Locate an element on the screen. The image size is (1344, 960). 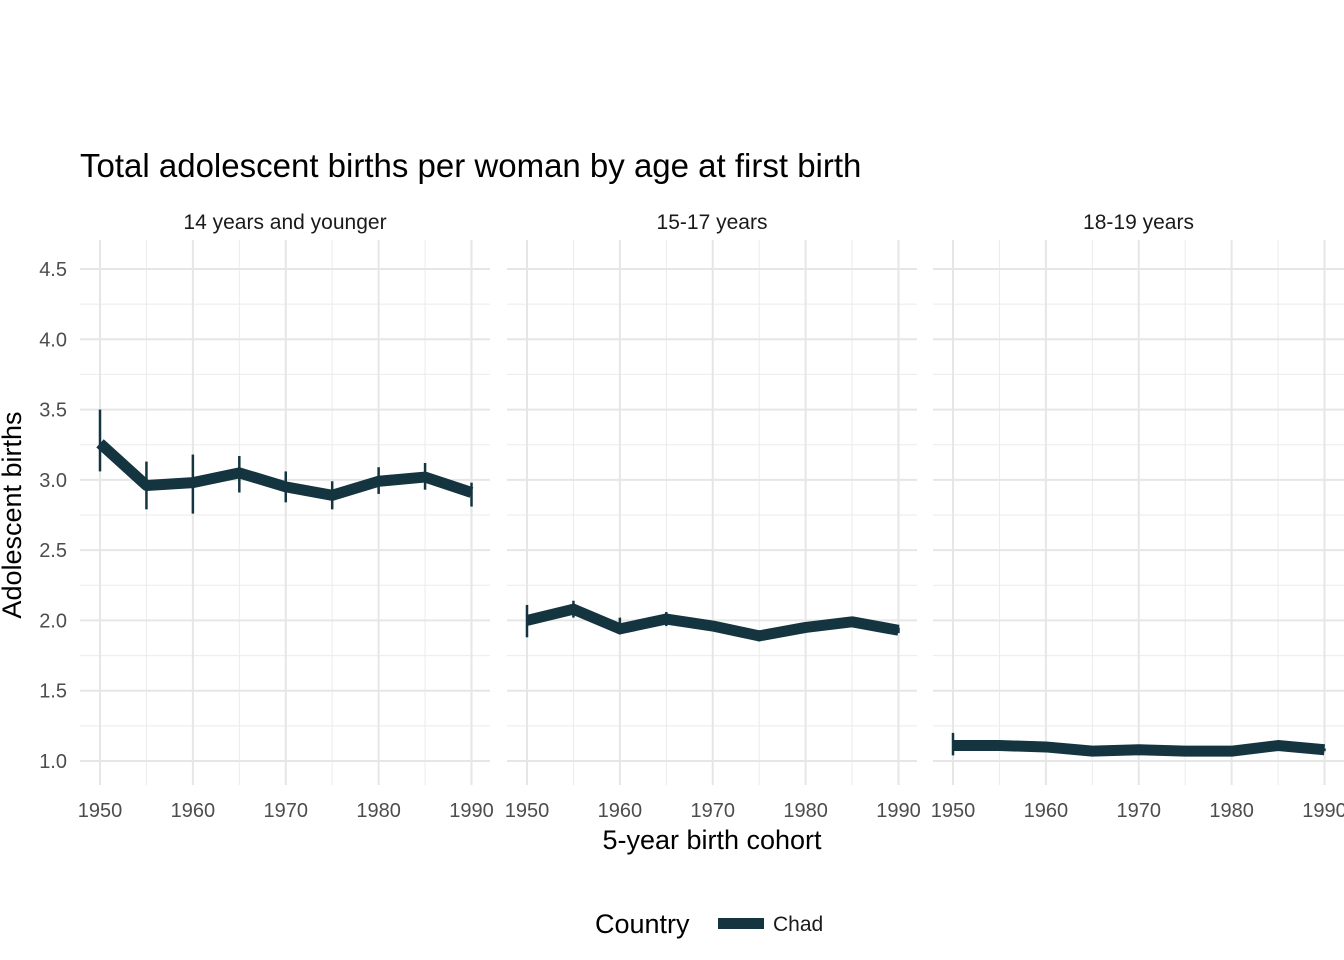
legend-label: Chad is located at coordinates (798, 924).